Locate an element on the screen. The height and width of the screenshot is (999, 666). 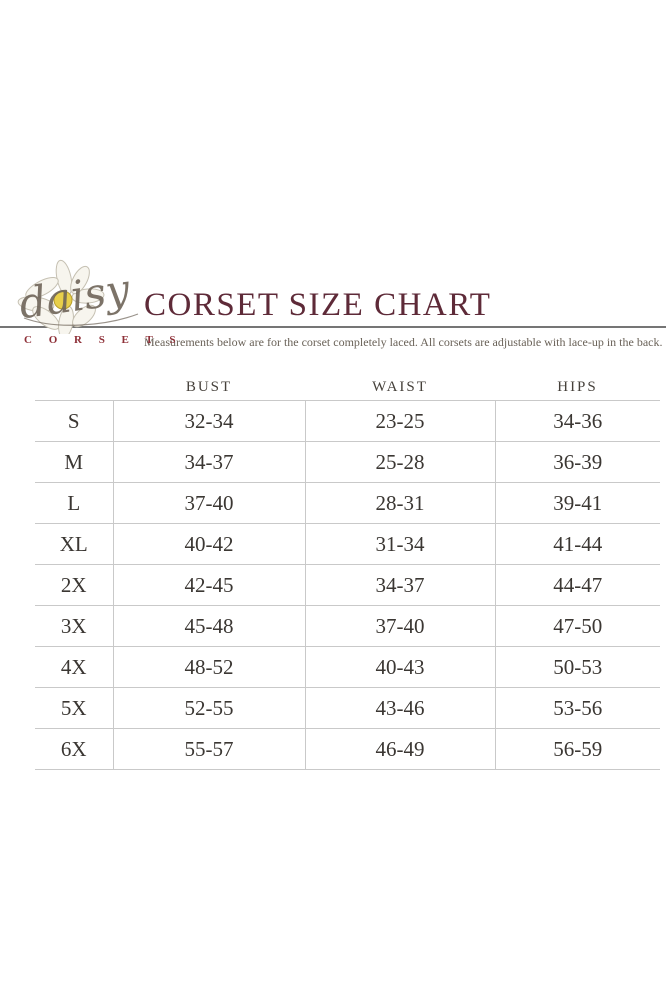
hips-cell: 39-41 is located at coordinates (577, 503).